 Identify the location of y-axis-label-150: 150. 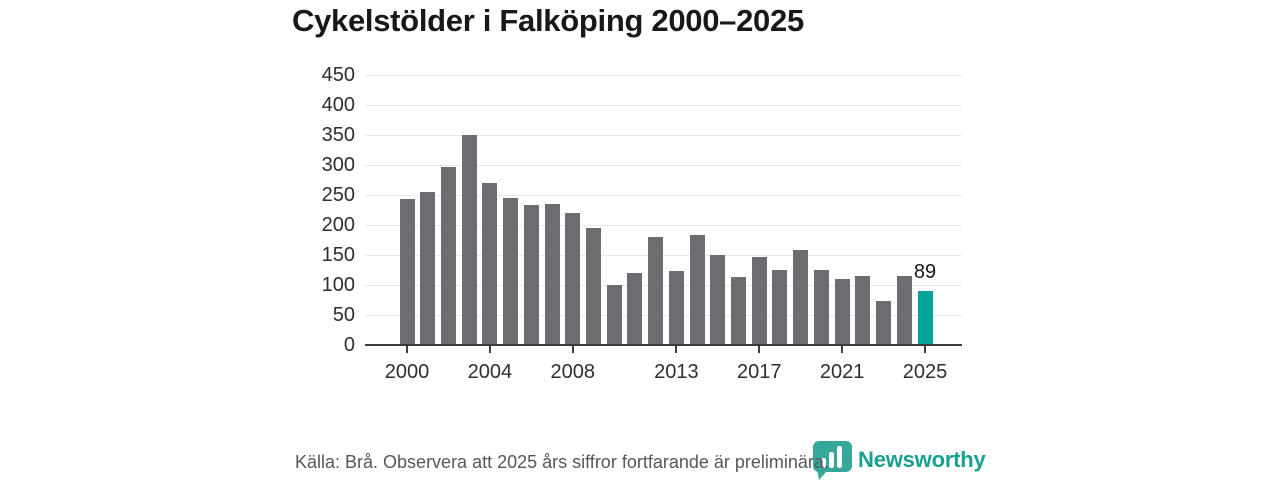
(338, 255).